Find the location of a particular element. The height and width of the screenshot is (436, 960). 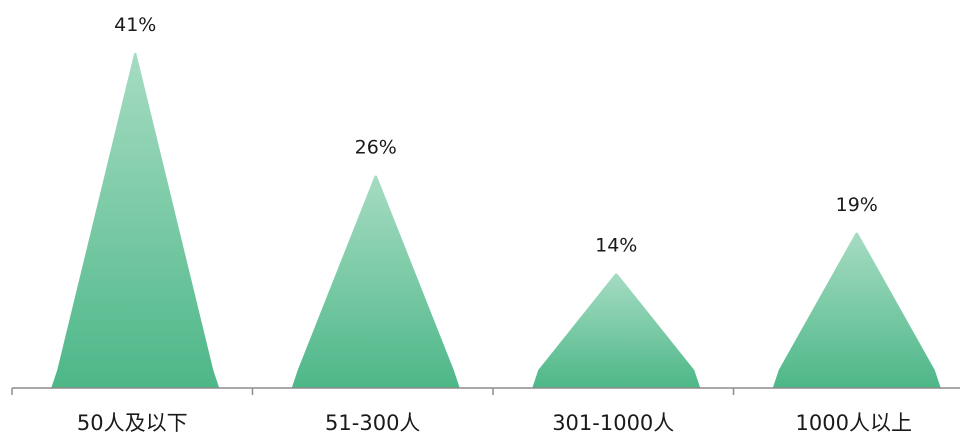

category-label-2: 51-300人 is located at coordinates (372, 423).